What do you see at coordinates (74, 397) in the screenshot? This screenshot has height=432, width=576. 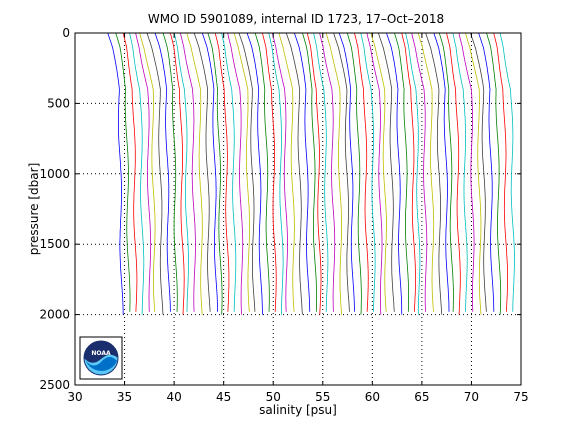 I see `x-tick-label: 30` at bounding box center [74, 397].